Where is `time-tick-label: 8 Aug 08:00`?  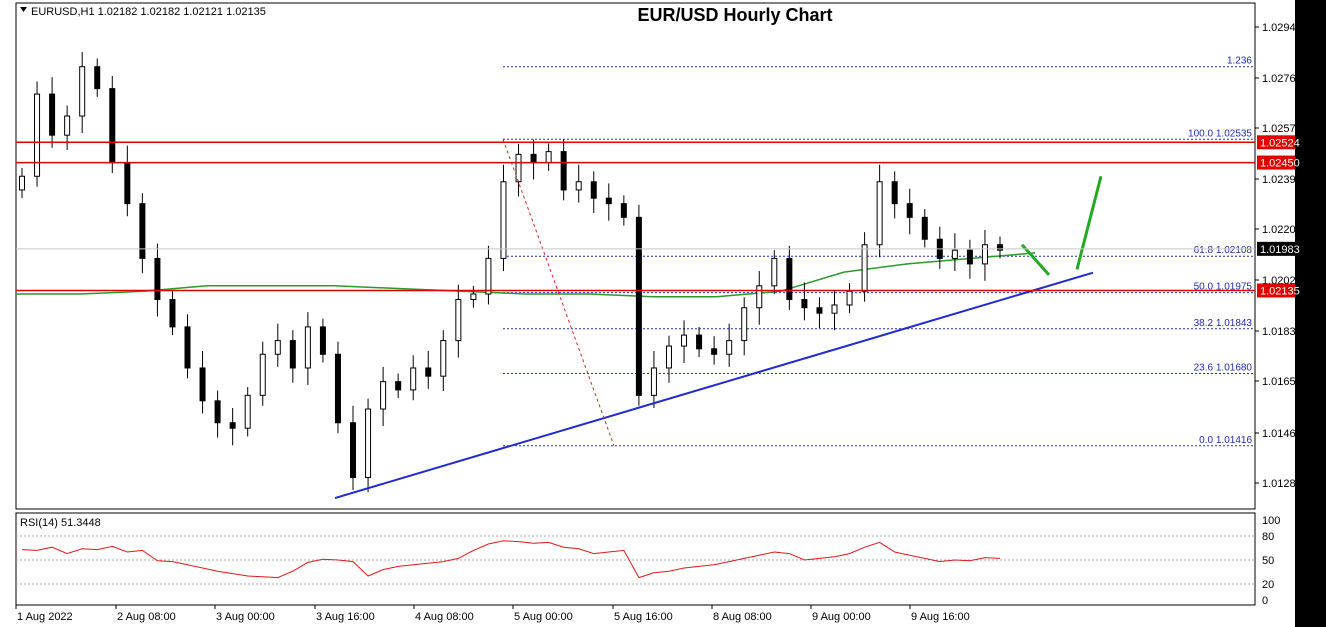
time-tick-label: 8 Aug 08:00 is located at coordinates (742, 617).